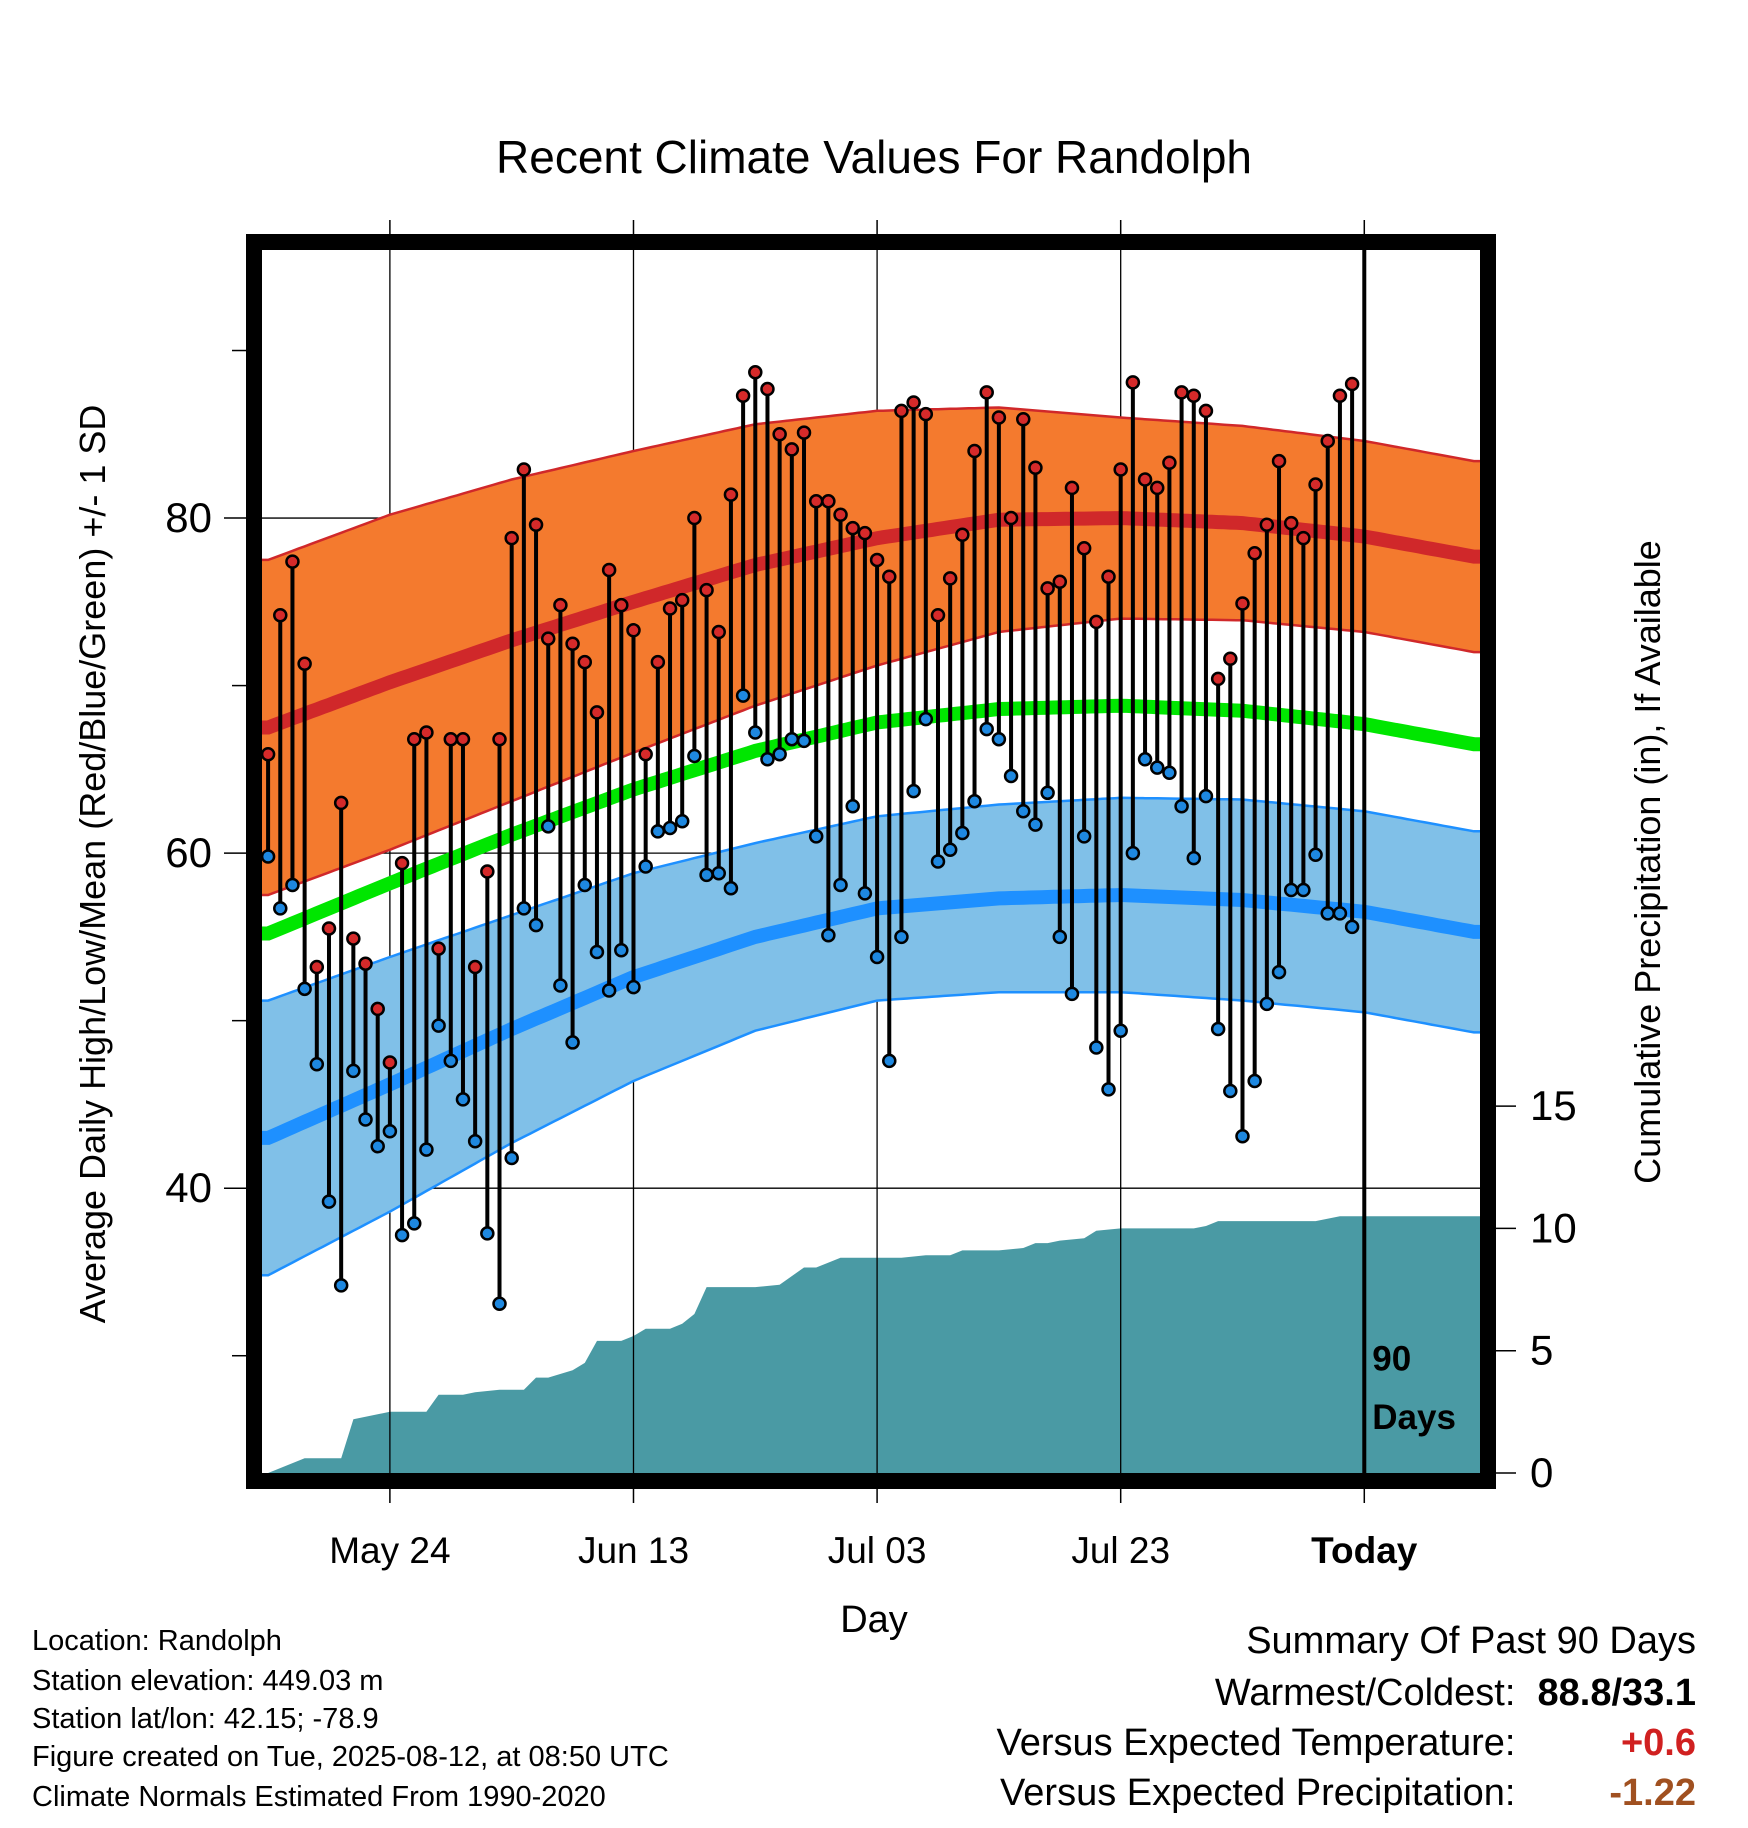 This screenshot has width=1748, height=1828. I want to click on summary-warm-cold: Warmest/Coldest: 88.8/33.1, so click(1455, 1693).